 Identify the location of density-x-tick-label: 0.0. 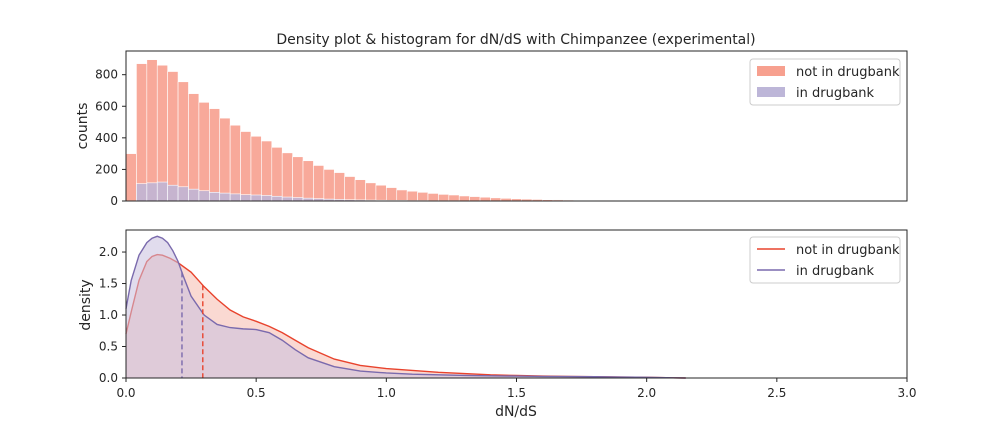
(125, 393).